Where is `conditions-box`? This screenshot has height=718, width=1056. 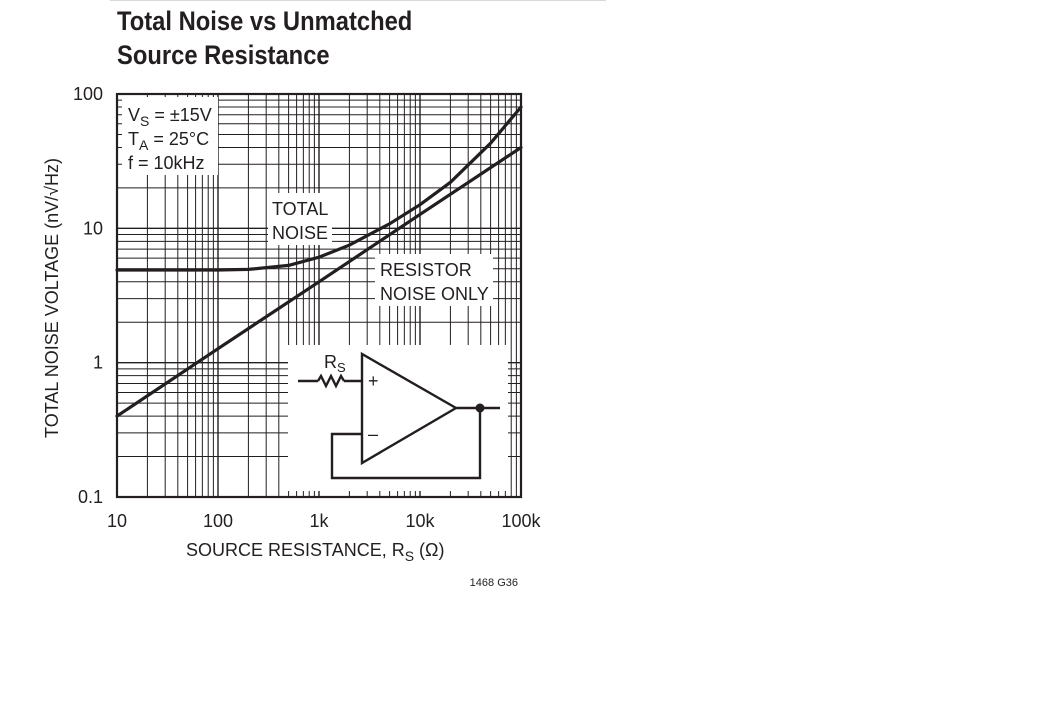
conditions-box is located at coordinates (170, 136).